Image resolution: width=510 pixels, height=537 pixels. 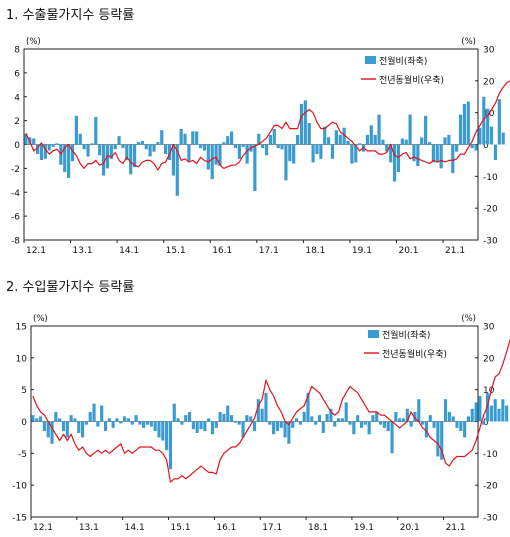 I want to click on x-tick-label: 18.1, so click(x=318, y=528).